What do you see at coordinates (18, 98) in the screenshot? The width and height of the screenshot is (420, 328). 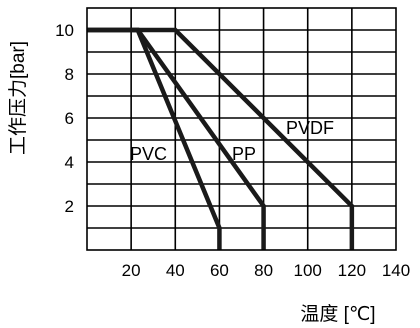 I see `y-axis-title: 工作压力[bar]` at bounding box center [18, 98].